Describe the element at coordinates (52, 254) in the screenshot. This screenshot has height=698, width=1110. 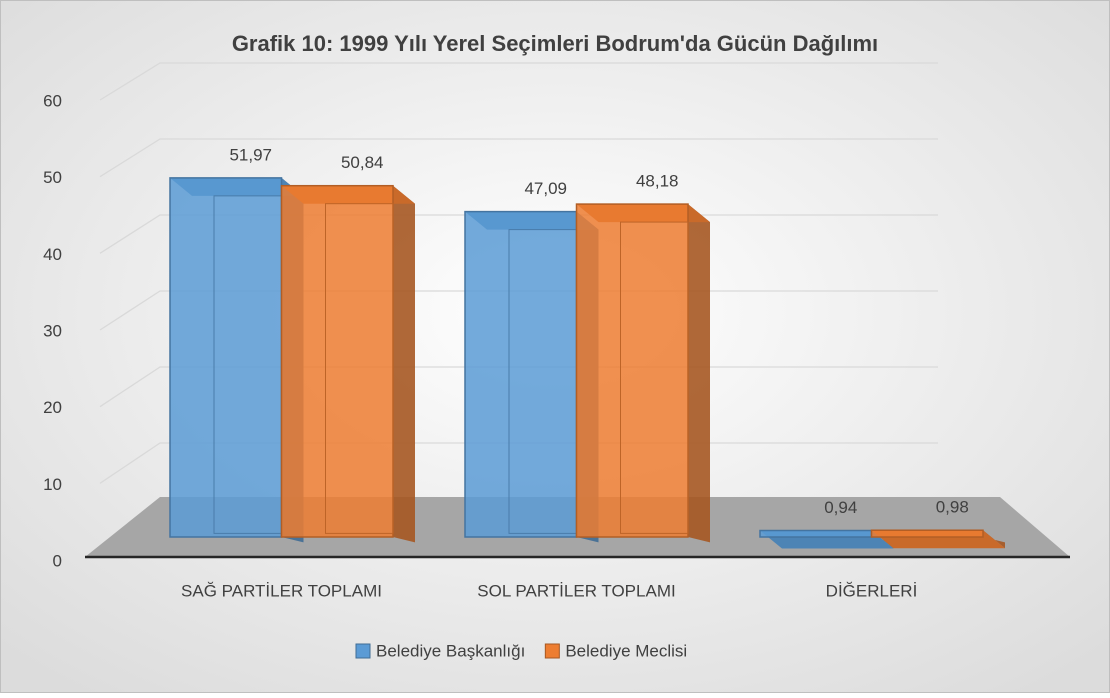
I see `y-tick-label: 40` at that location.